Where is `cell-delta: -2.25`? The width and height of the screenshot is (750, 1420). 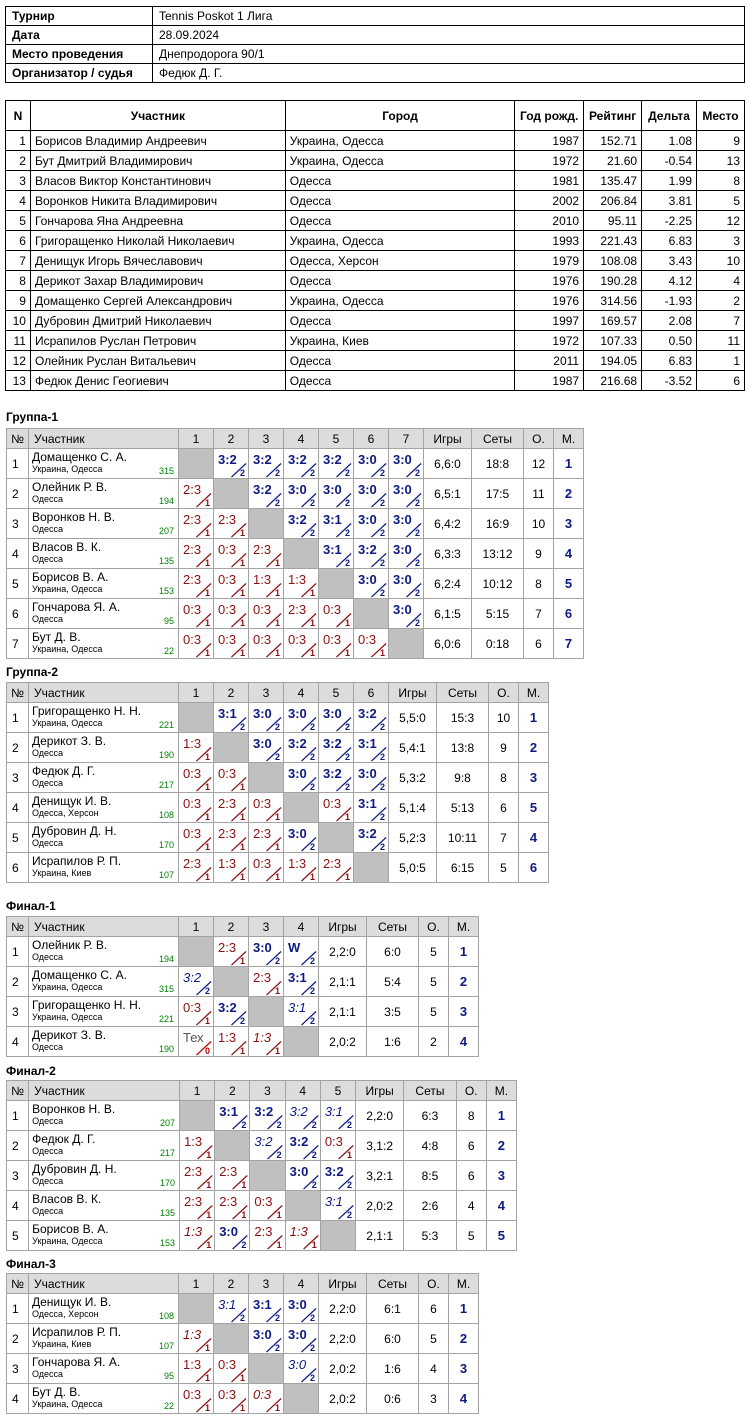
cell-delta: -2.25 is located at coordinates (669, 220).